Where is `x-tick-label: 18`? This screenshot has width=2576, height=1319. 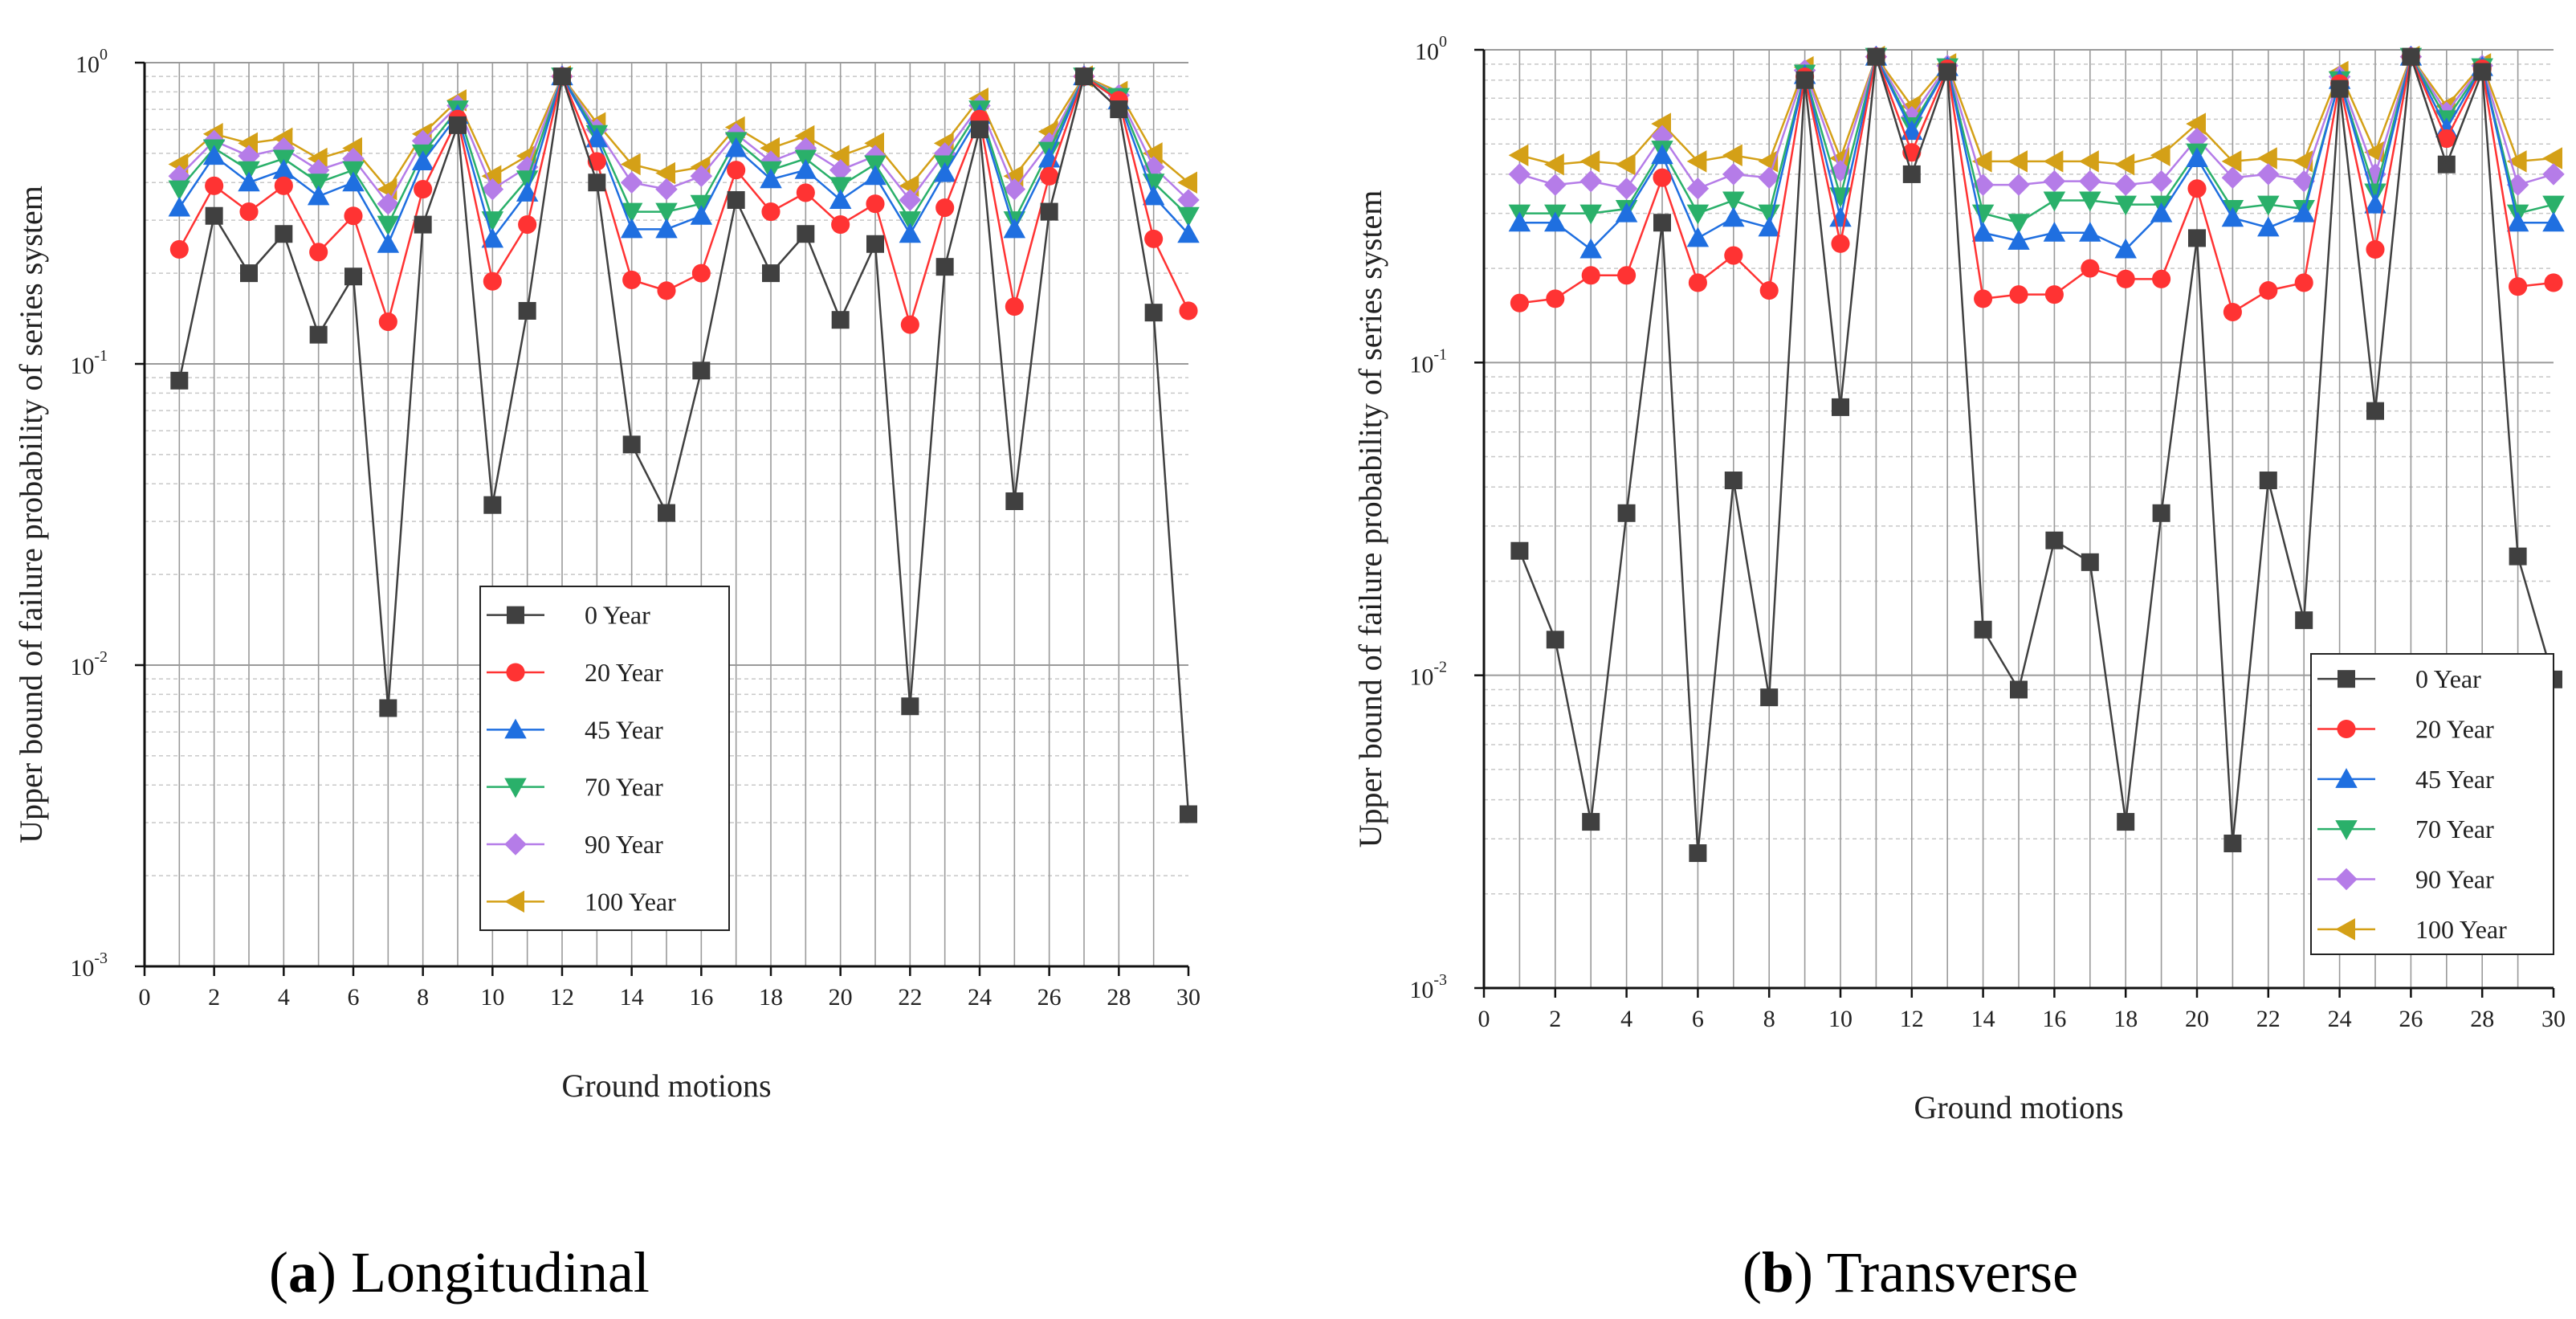
x-tick-label: 18 is located at coordinates (771, 998).